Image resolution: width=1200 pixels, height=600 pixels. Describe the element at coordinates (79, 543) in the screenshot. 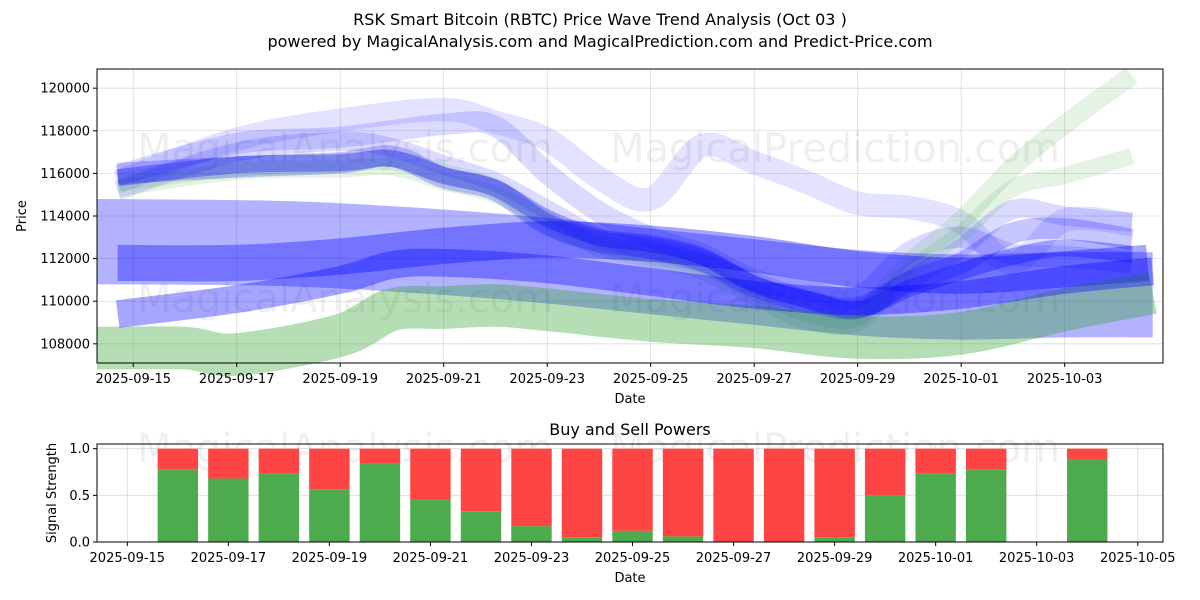

I see `buy-sell-y-tick-label: 0.0` at that location.